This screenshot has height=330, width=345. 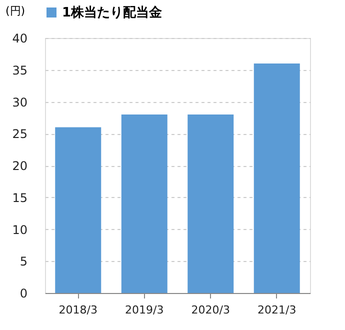 What do you see at coordinates (20, 166) in the screenshot?
I see `y-tick-label: 20` at bounding box center [20, 166].